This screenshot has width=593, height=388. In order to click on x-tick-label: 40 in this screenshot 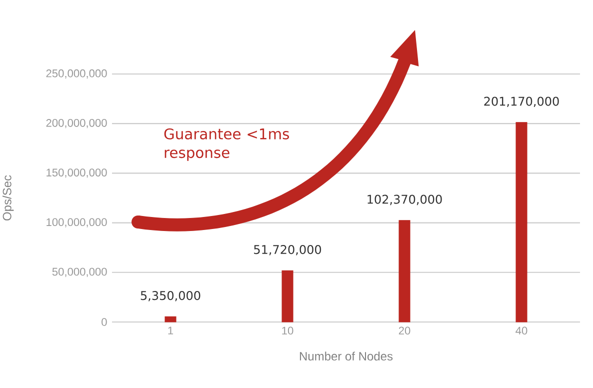, I will do `click(522, 330)`.